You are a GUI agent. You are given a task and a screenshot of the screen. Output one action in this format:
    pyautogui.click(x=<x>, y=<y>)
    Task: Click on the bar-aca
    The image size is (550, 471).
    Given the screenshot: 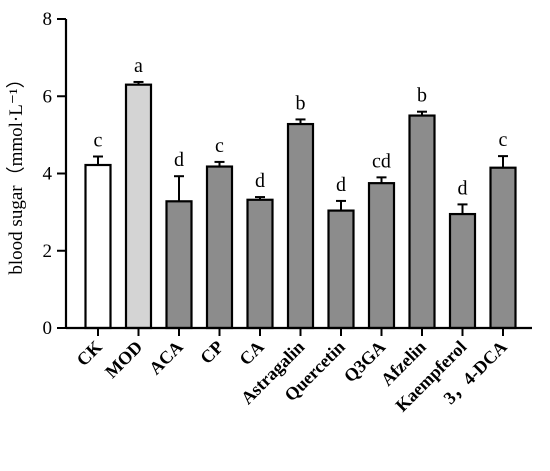 What is the action you would take?
    pyautogui.click(x=179, y=265)
    